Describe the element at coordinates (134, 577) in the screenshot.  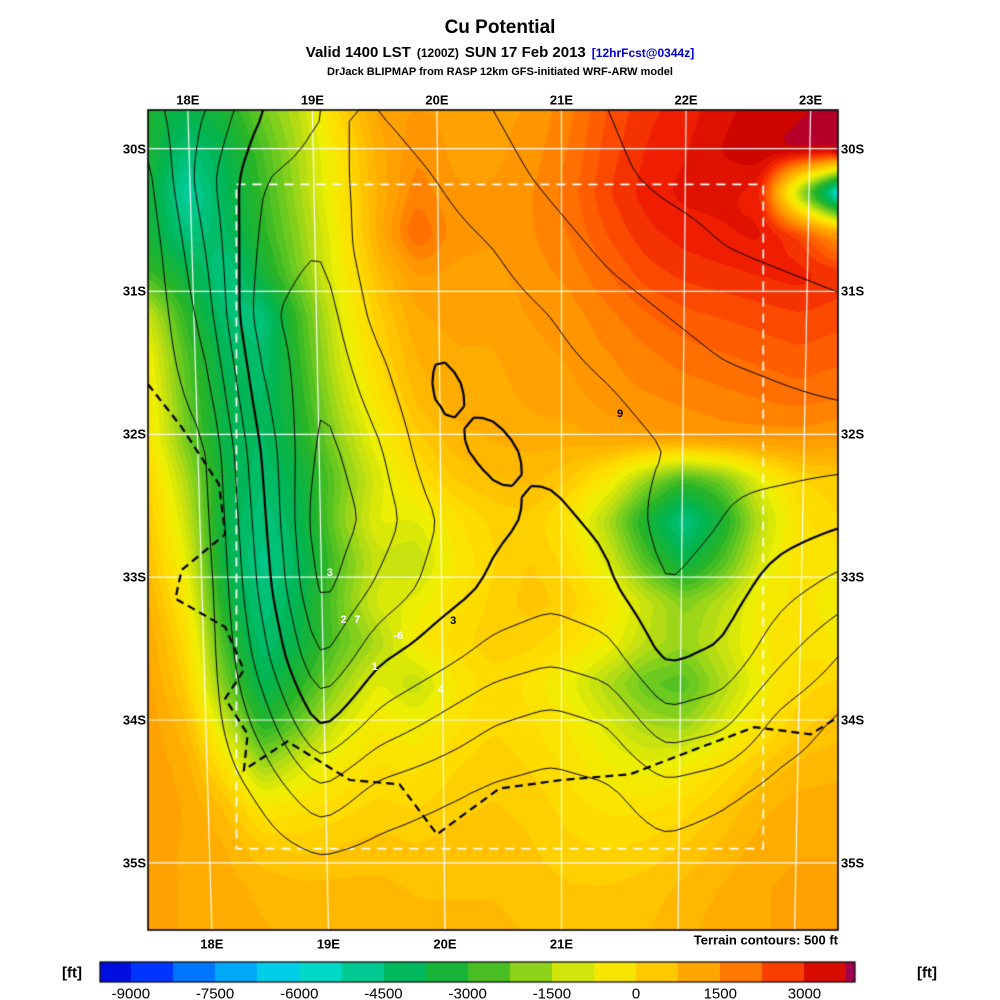
I see `y-tick-left: 33S` at that location.